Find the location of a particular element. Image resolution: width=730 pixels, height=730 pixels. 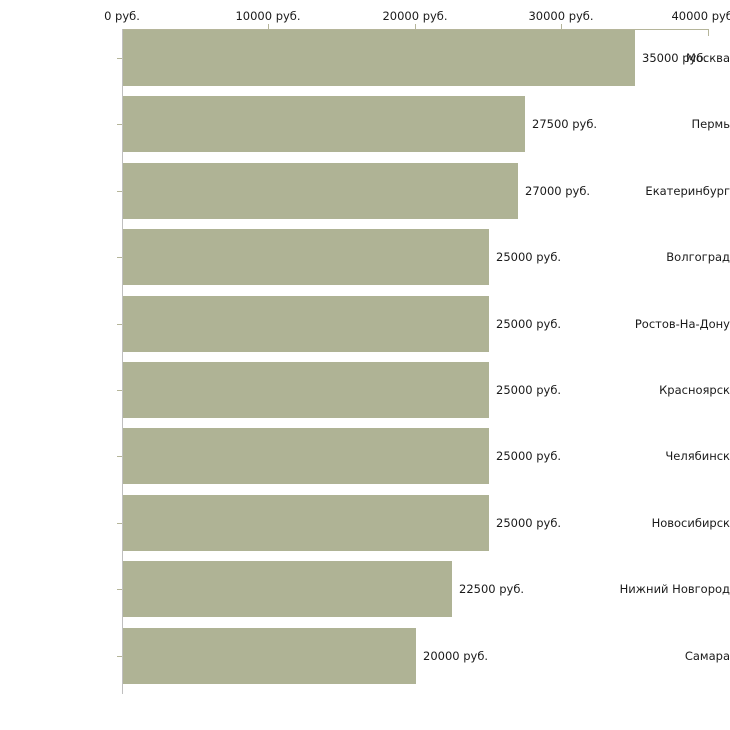

category-label: Москва is located at coordinates (707, 58).